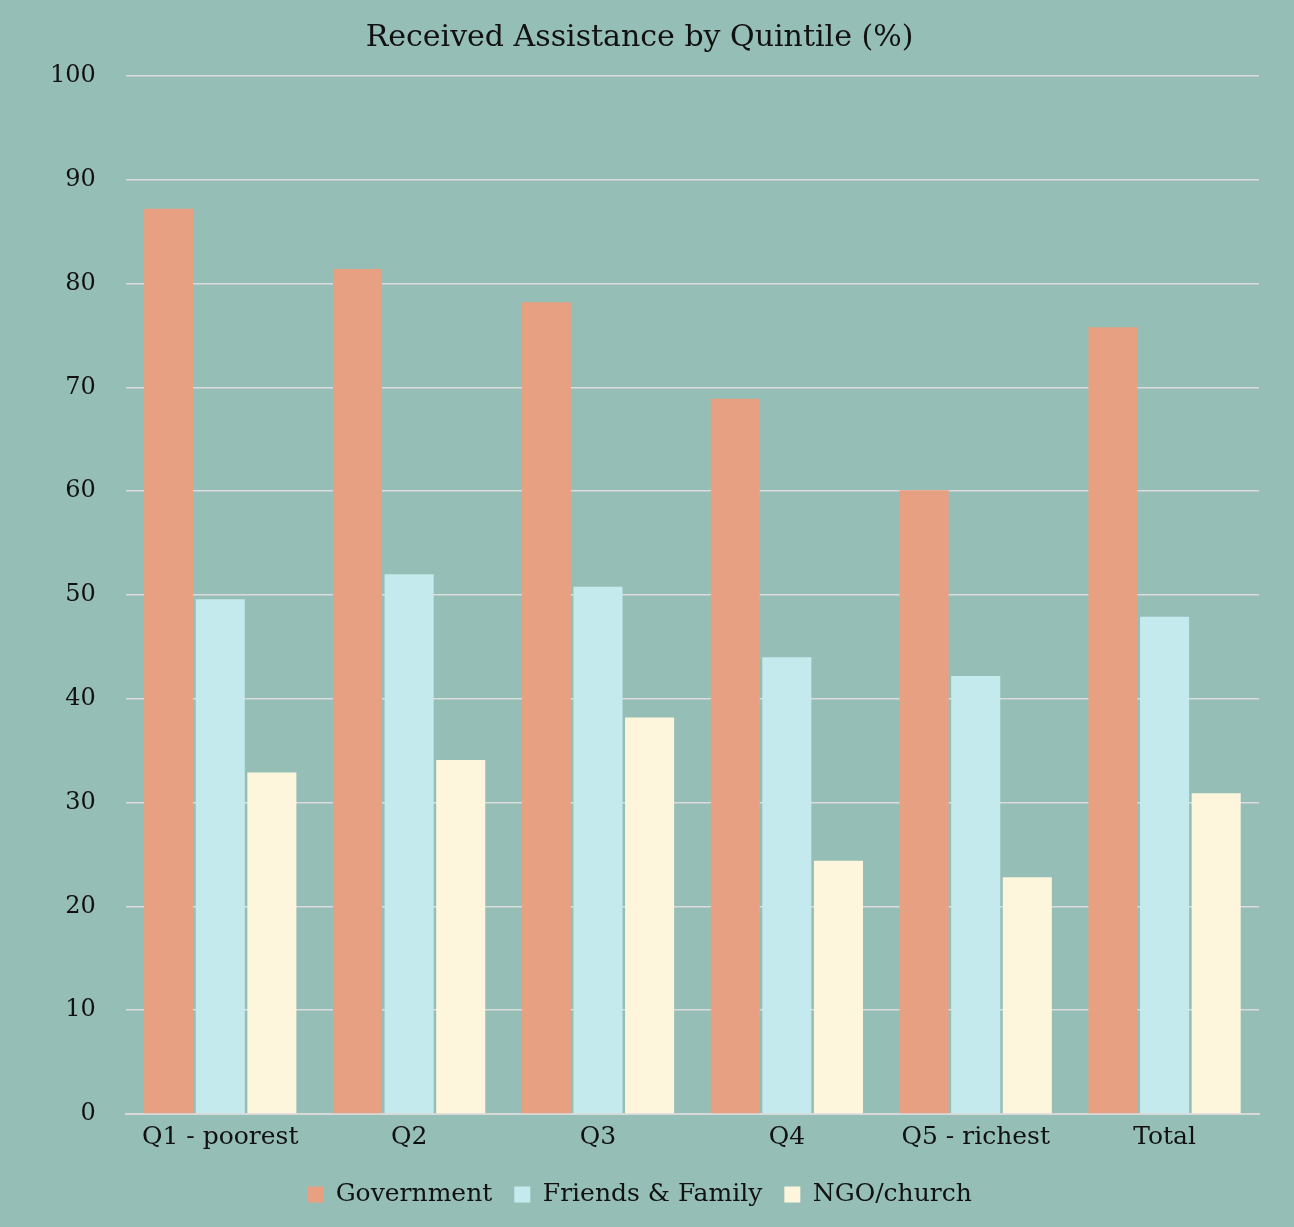 This screenshot has height=1227, width=1294. I want to click on y-tick-label: 100, so click(73, 74).